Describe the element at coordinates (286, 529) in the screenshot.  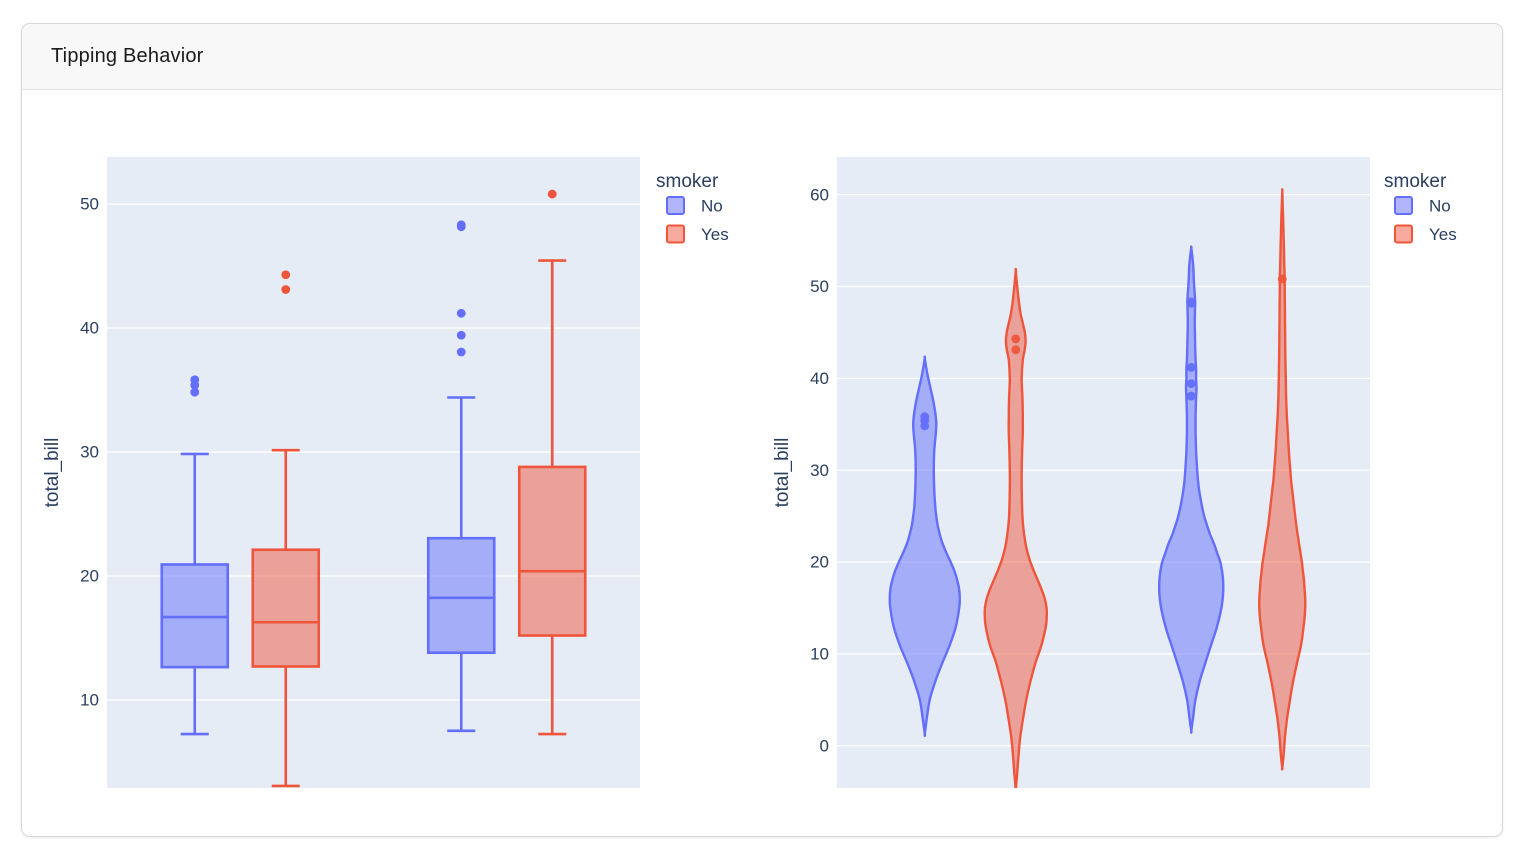
I see `box-yes-group1` at that location.